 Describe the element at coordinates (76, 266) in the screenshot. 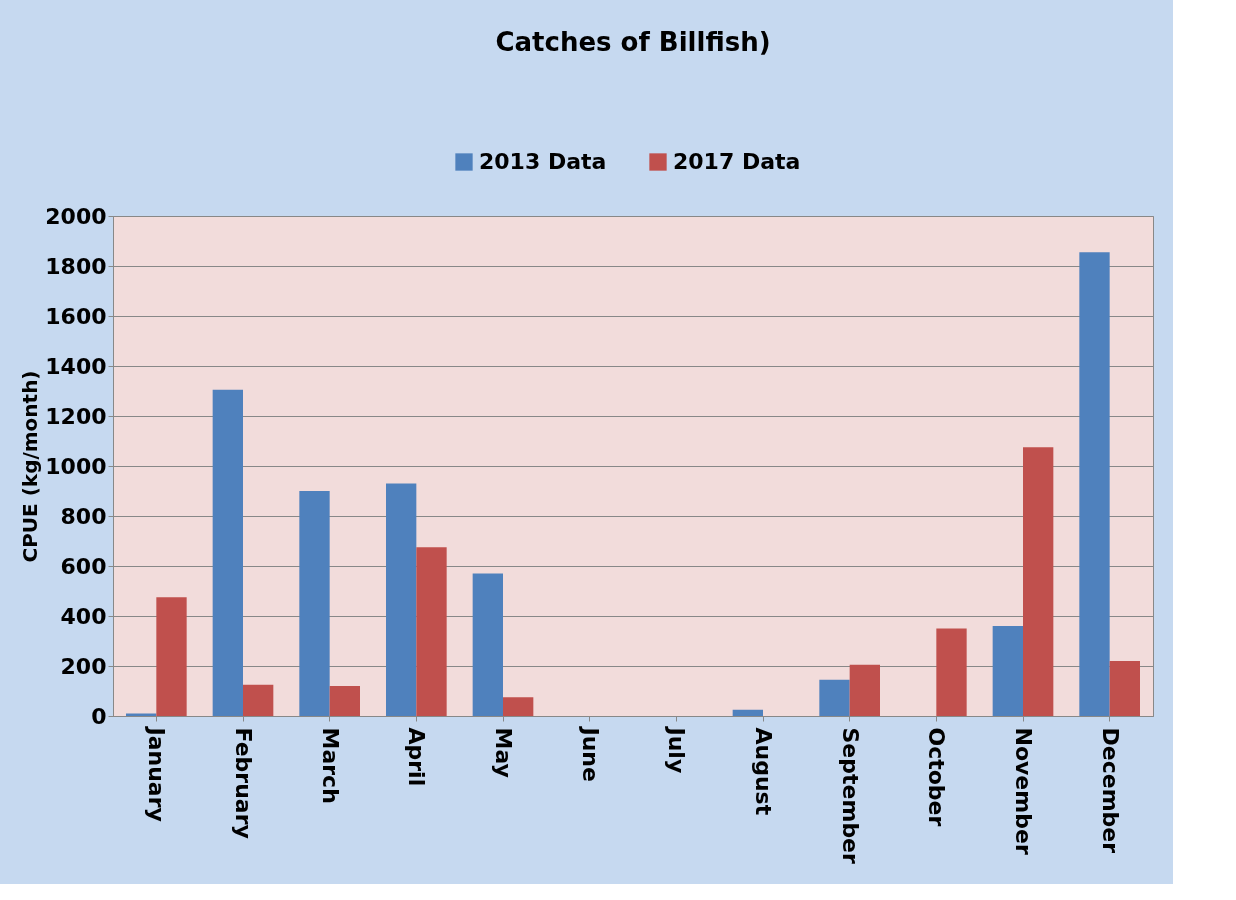

I see `y-tick-label: 1800` at that location.